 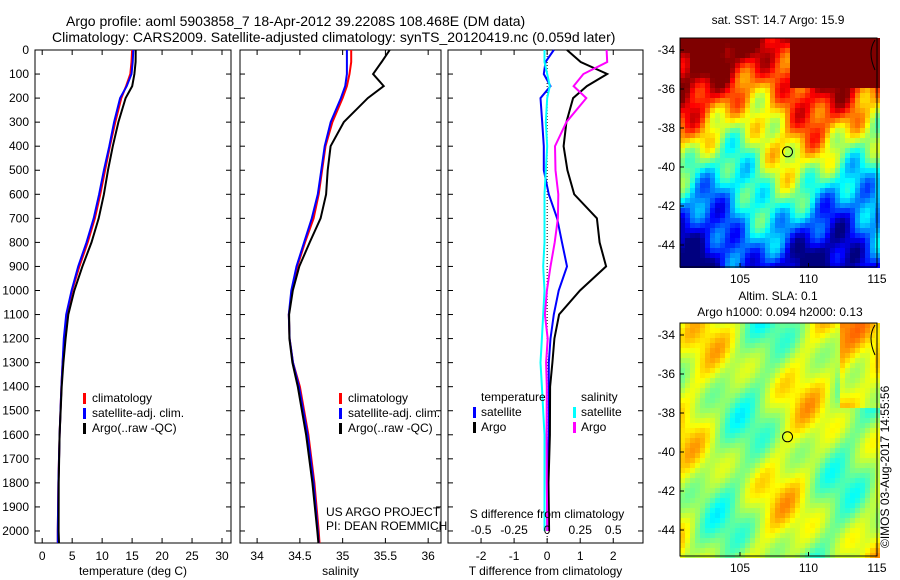 What do you see at coordinates (15, 387) in the screenshot?
I see `y-tick-label: 1400` at bounding box center [15, 387].